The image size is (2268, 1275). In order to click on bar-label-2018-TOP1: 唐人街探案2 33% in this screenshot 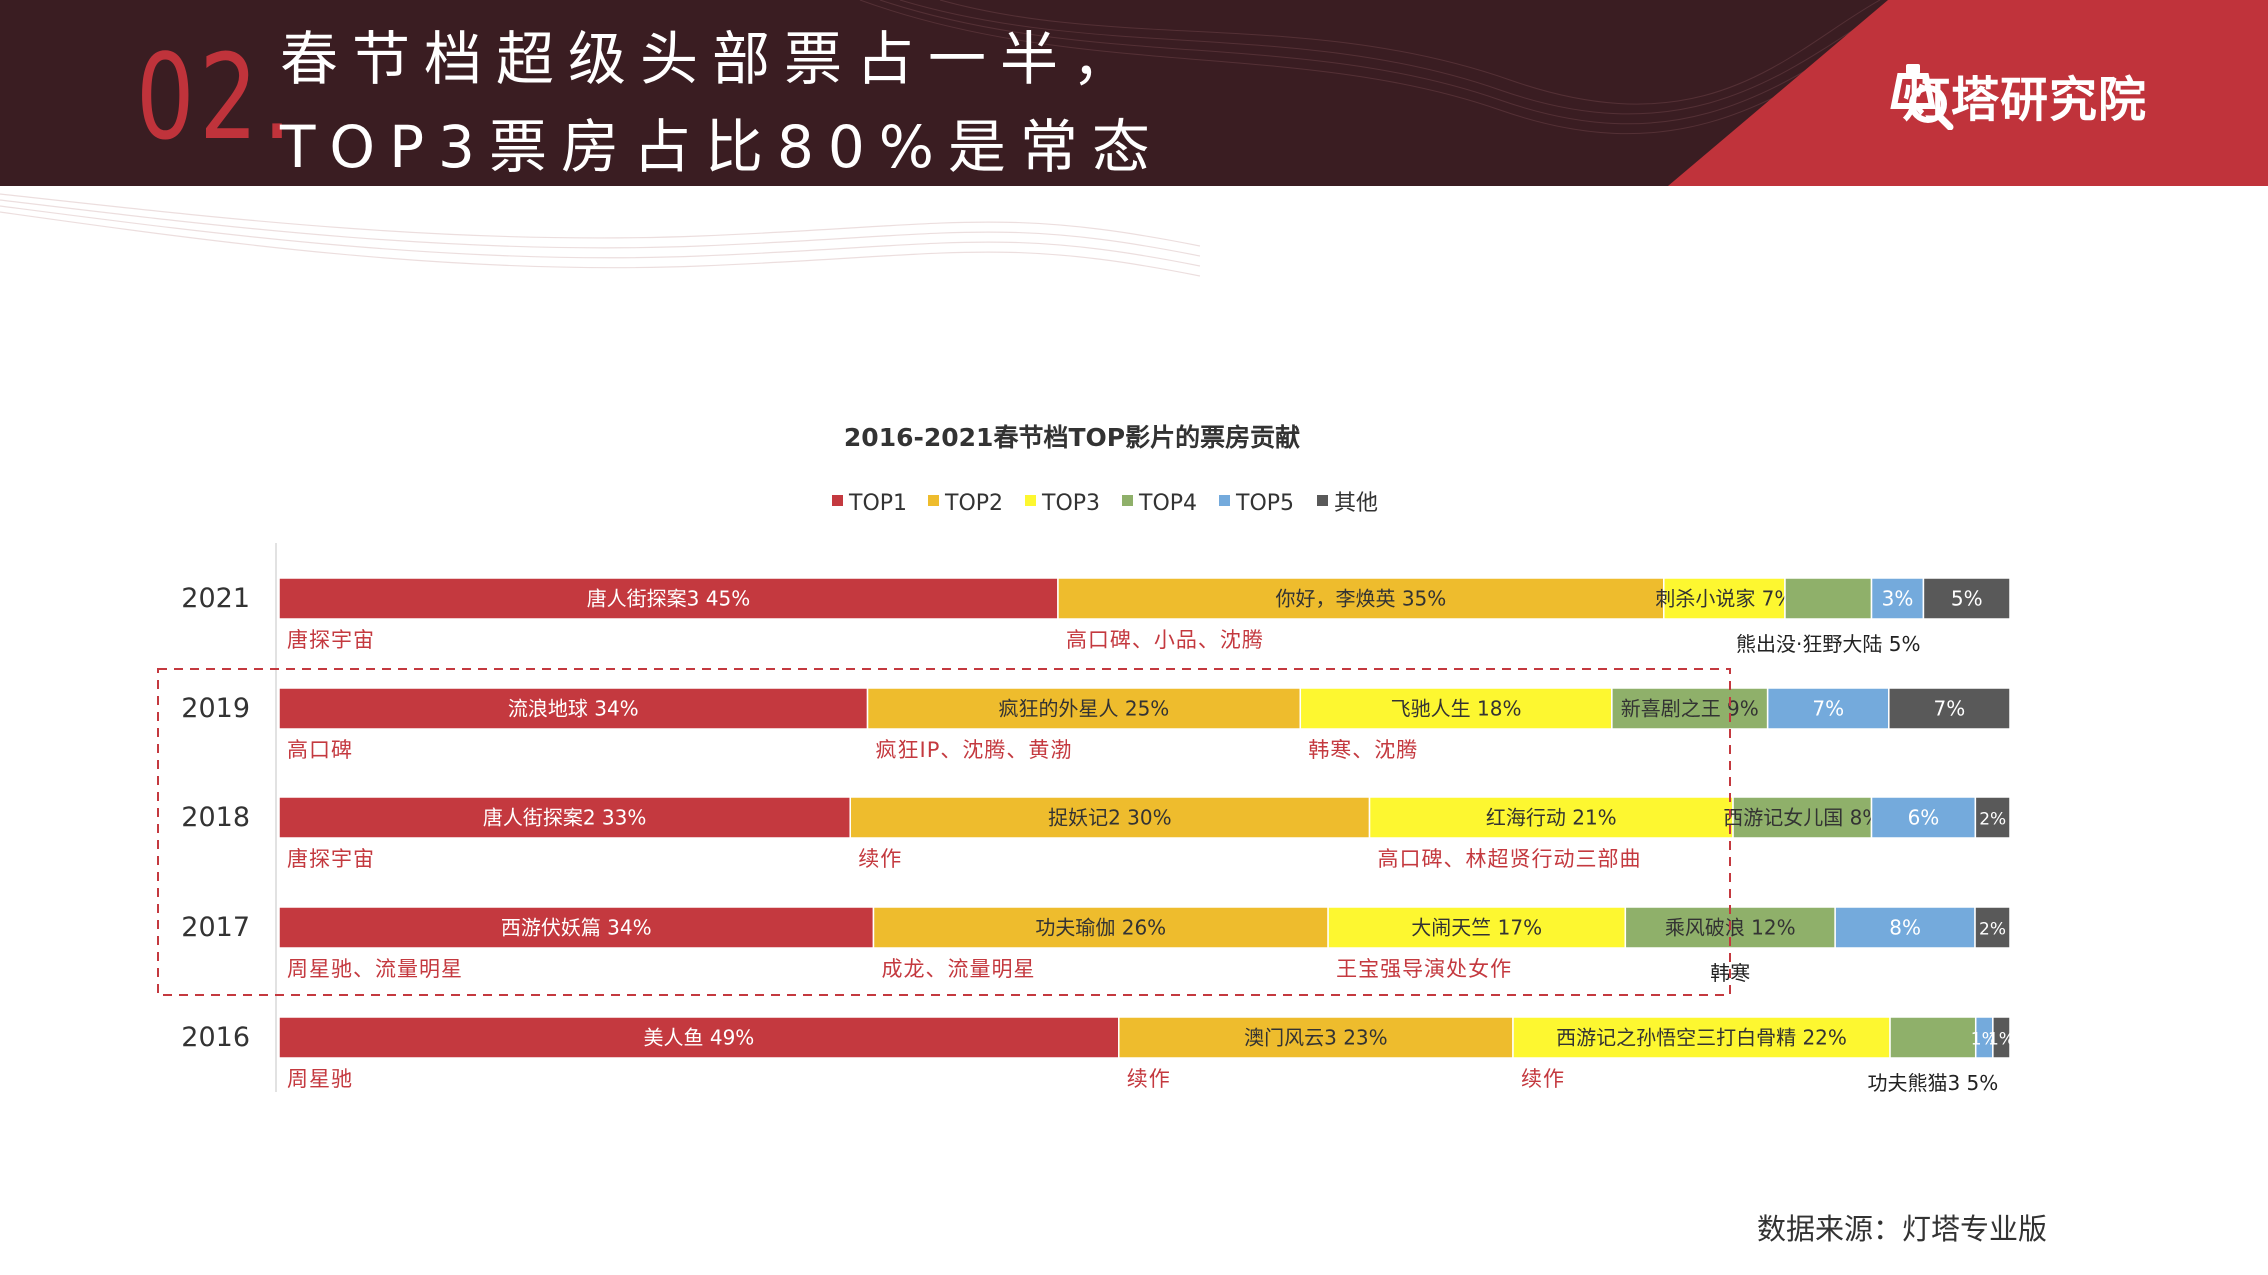, I will do `click(565, 818)`.